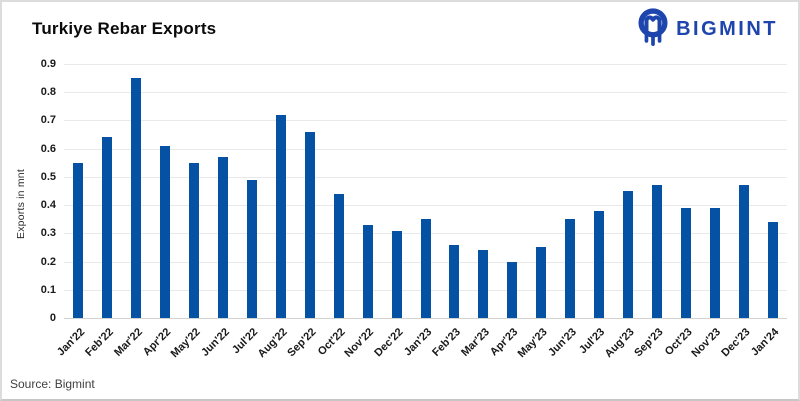 The image size is (800, 401). What do you see at coordinates (48, 92) in the screenshot?
I see `y-tick-label: 0.8` at bounding box center [48, 92].